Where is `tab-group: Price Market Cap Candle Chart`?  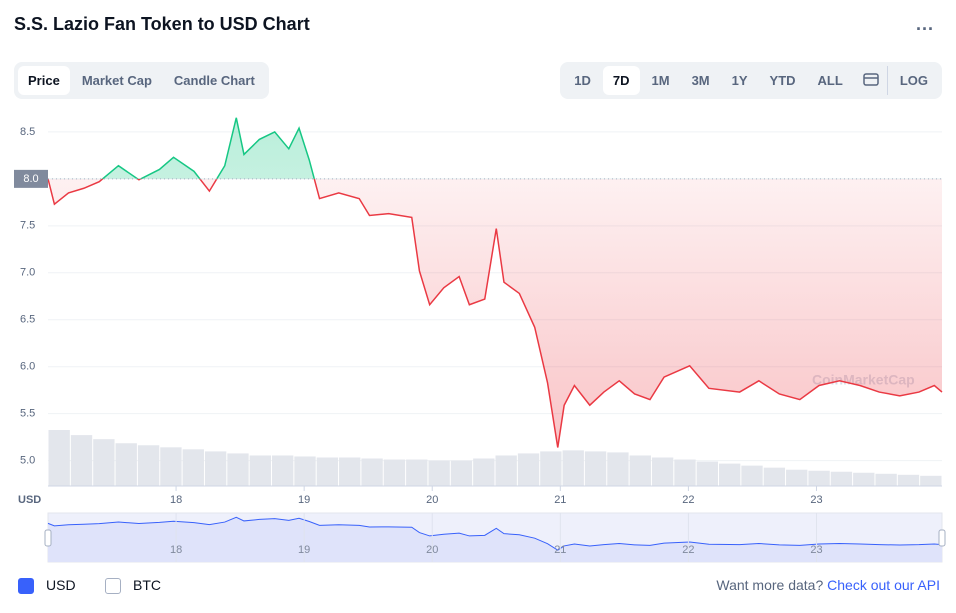 tab-group: Price Market Cap Candle Chart is located at coordinates (141, 80).